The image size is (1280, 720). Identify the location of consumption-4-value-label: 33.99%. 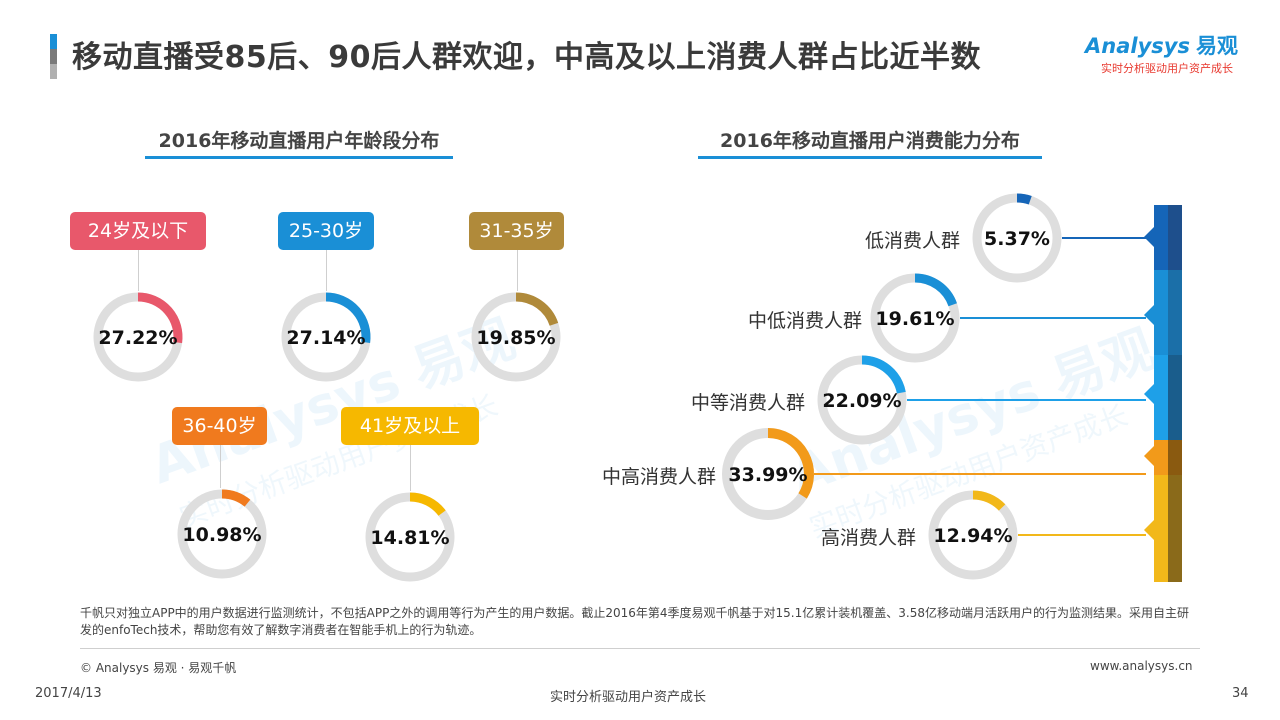
(767, 475).